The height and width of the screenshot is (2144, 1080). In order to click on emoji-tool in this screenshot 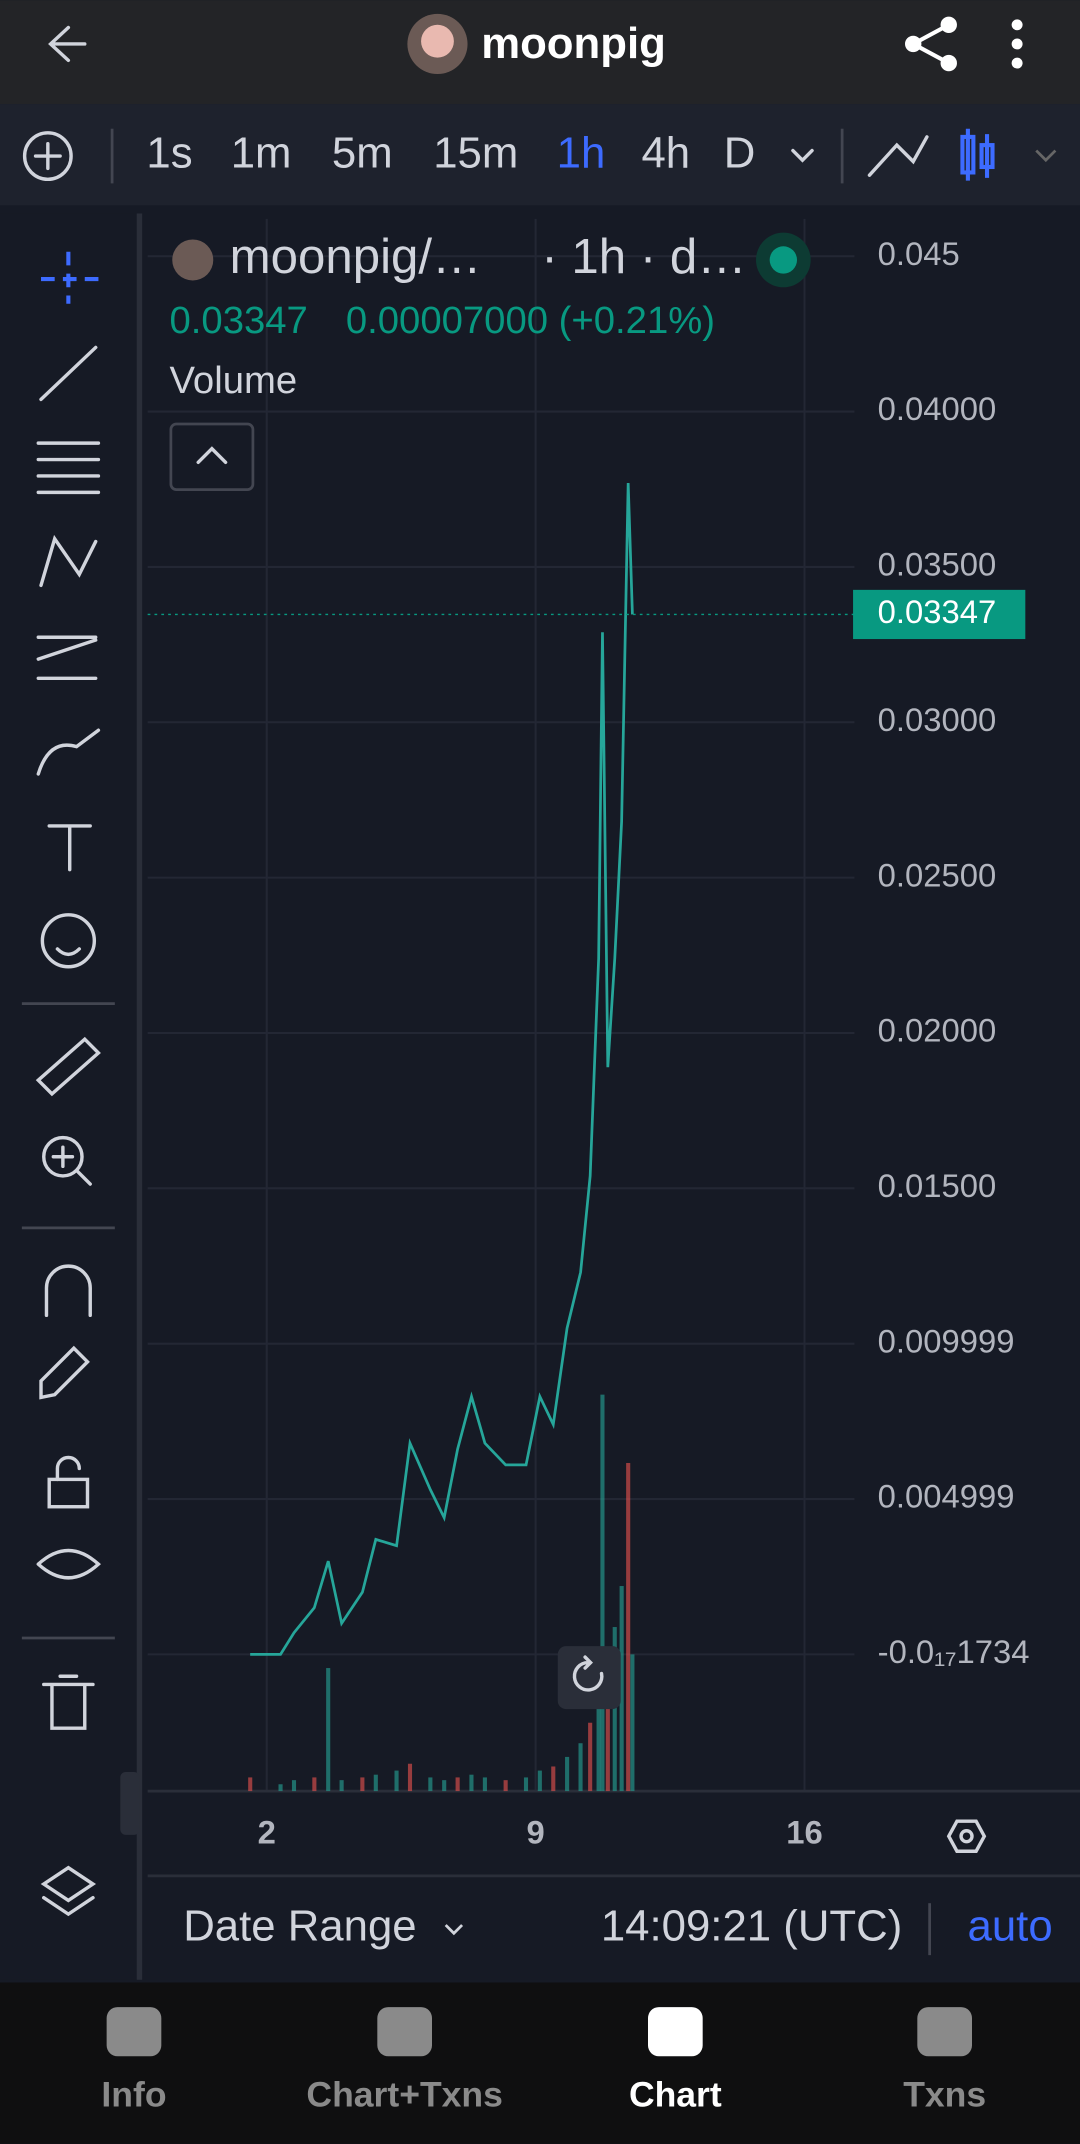, I will do `click(68, 941)`.